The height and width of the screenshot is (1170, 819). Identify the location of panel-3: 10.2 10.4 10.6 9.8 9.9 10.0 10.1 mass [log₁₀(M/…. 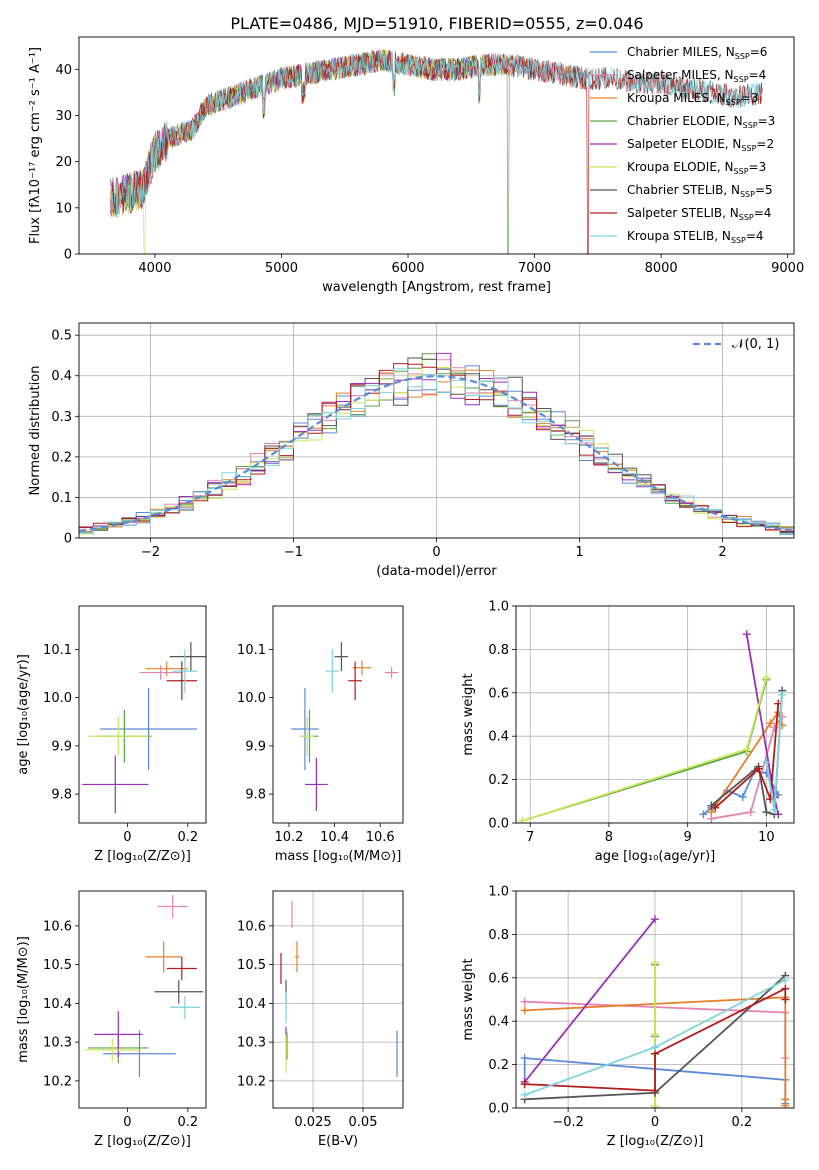
(320, 734).